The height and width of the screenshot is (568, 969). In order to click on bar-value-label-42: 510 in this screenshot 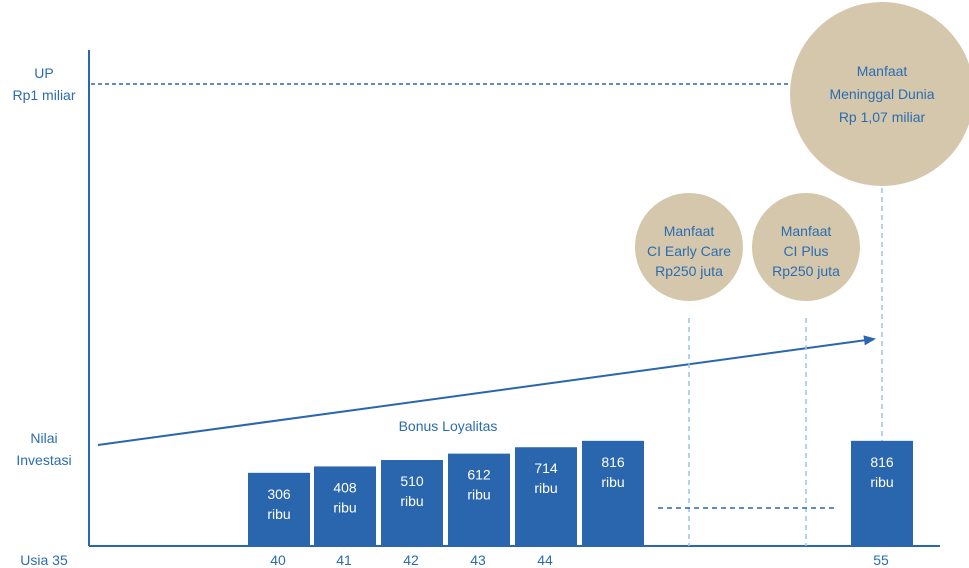, I will do `click(412, 481)`.